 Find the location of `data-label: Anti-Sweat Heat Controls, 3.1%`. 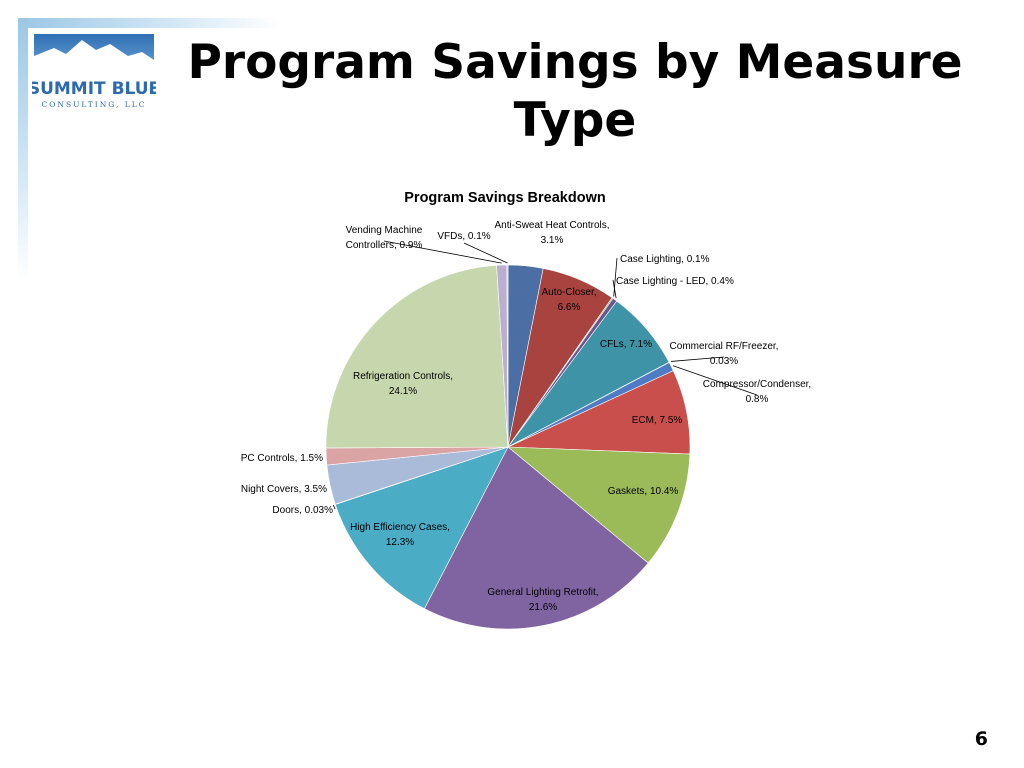

data-label: Anti-Sweat Heat Controls, 3.1% is located at coordinates (551, 233).